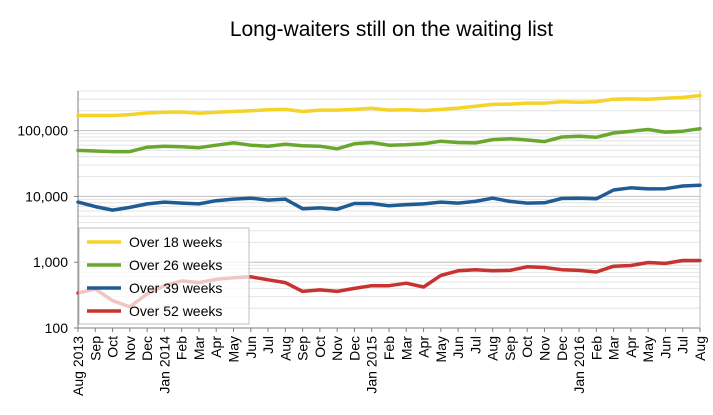 The height and width of the screenshot is (415, 713). Describe the element at coordinates (372, 365) in the screenshot. I see `x-tick-label: Jan 2015` at that location.